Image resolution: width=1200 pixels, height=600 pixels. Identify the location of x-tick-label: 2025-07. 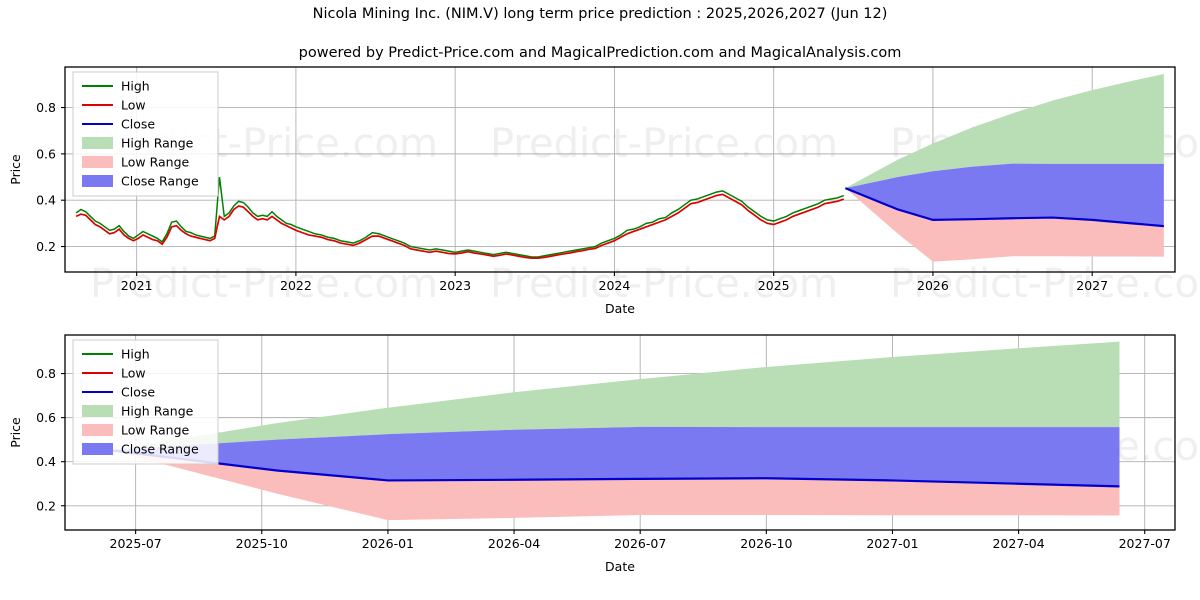
(136, 543).